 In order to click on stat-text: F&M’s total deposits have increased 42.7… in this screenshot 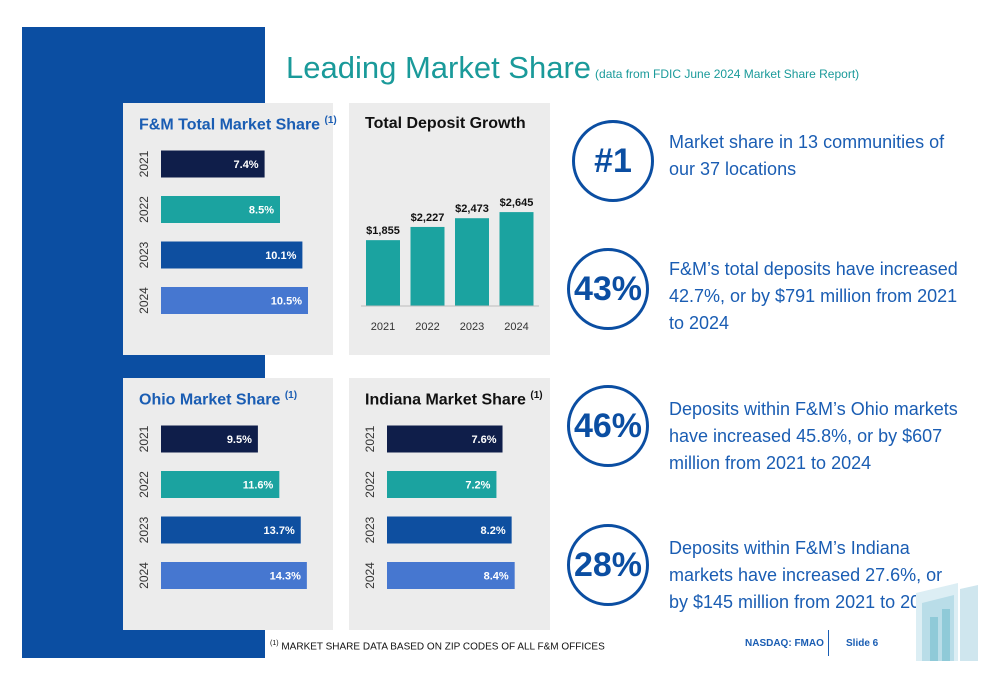, I will do `click(813, 296)`.